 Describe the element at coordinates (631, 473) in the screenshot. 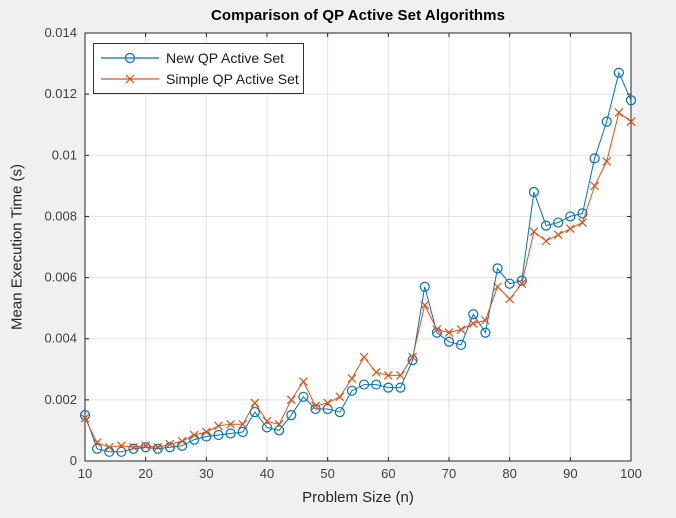

I see `x-tick-label: 100` at that location.